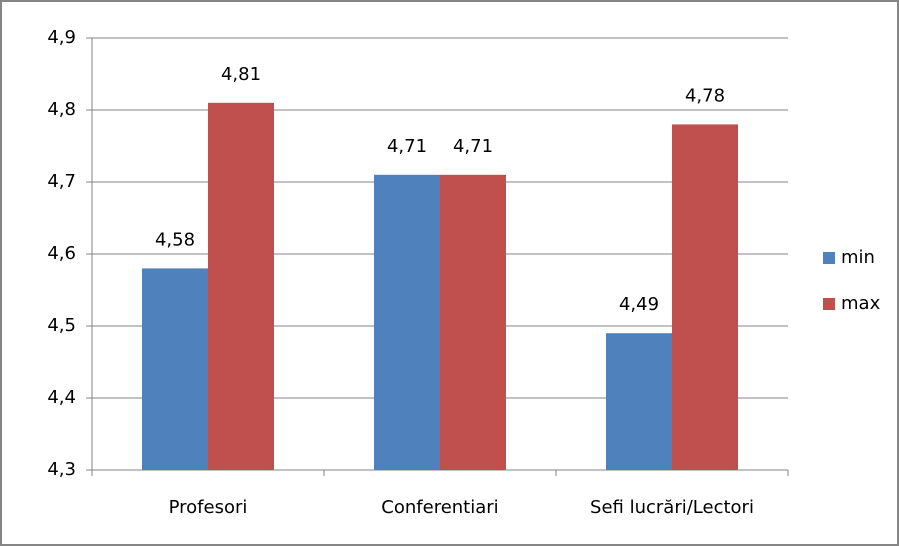  I want to click on data-label: 4,81, so click(241, 74).